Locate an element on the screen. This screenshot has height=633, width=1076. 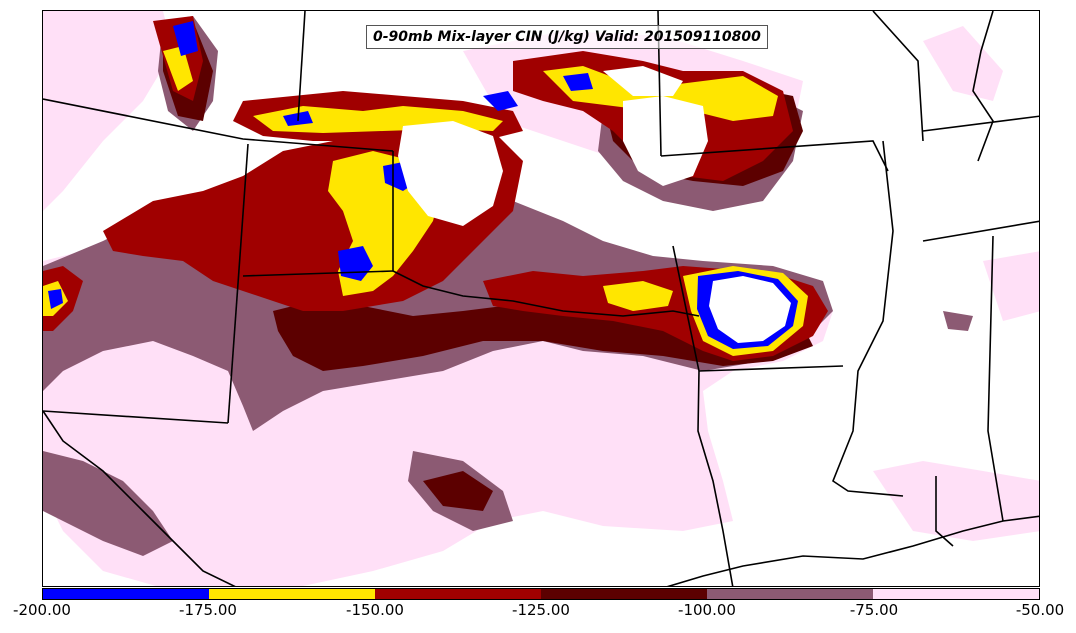
colorbar is located at coordinates (541, 594).